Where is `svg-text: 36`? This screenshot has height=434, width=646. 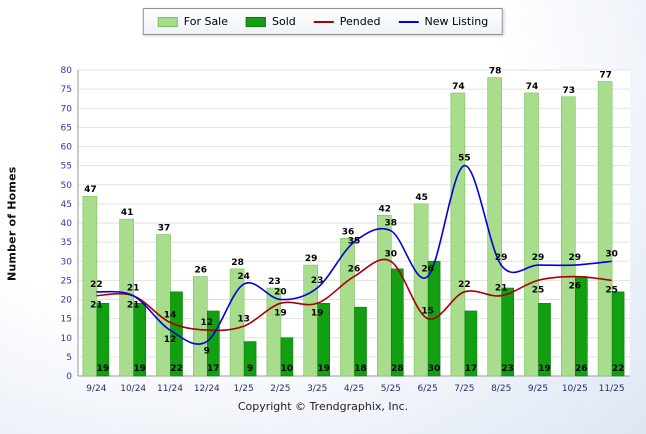
svg-text: 36 is located at coordinates (348, 232).